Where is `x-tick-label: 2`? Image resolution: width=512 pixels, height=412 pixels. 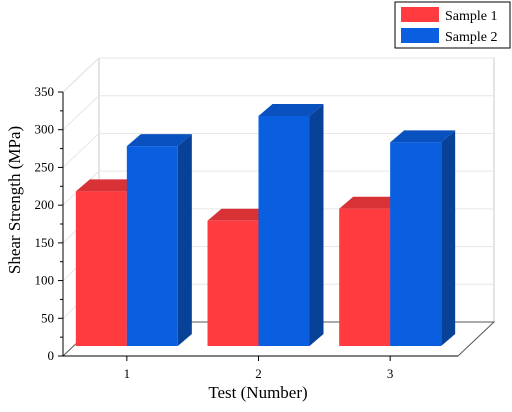
x-tick-label: 2 is located at coordinates (258, 373).